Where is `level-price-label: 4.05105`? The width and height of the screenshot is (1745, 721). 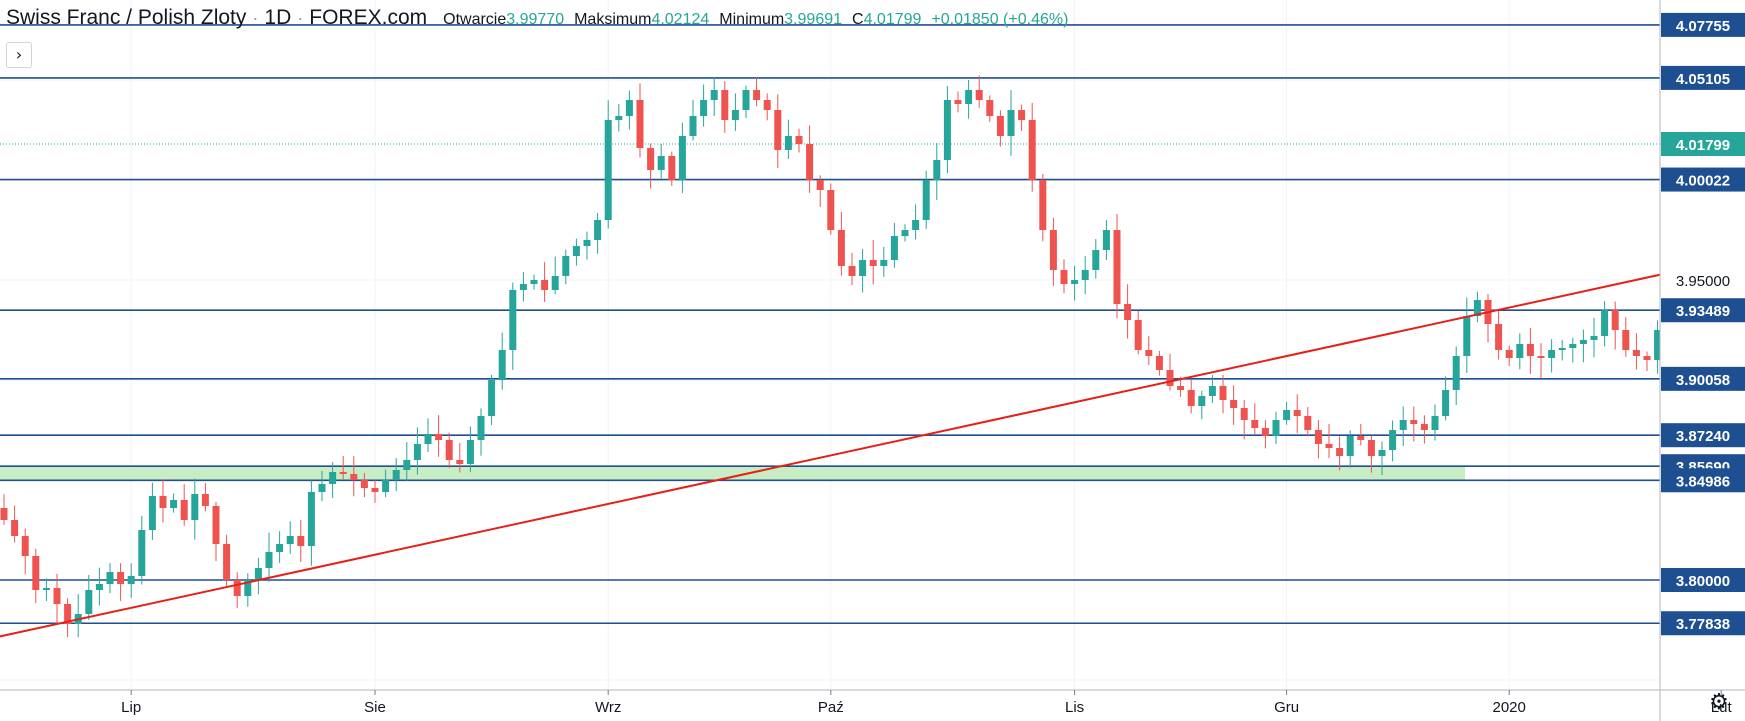
level-price-label: 4.05105 is located at coordinates (1703, 77).